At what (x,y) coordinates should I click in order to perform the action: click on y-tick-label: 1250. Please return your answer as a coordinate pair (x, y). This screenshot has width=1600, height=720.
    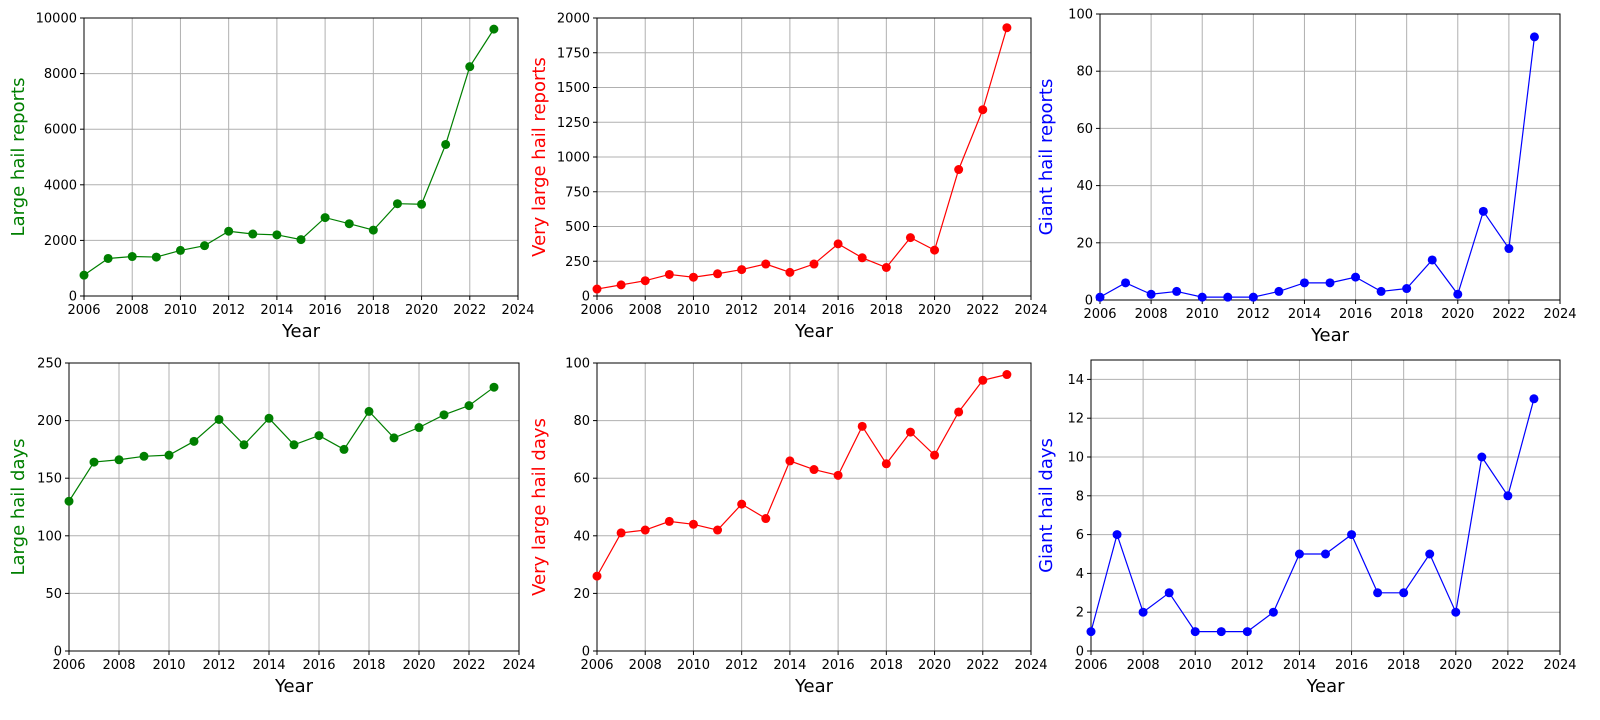
    Looking at the image, I should click on (573, 123).